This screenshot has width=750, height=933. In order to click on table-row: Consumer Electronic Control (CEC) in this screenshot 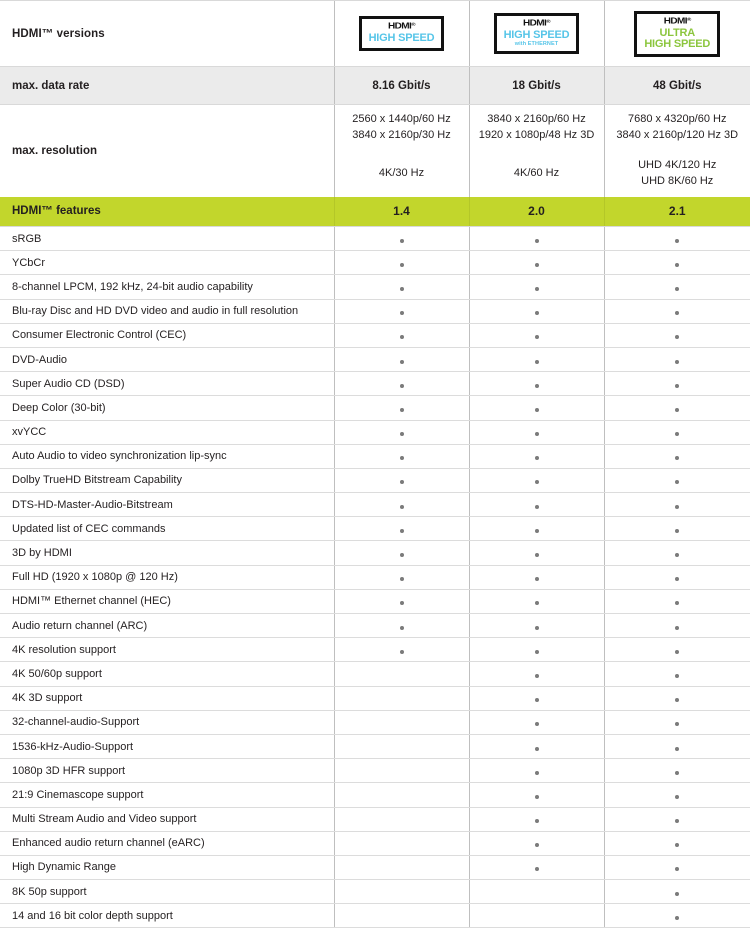, I will do `click(375, 335)`.